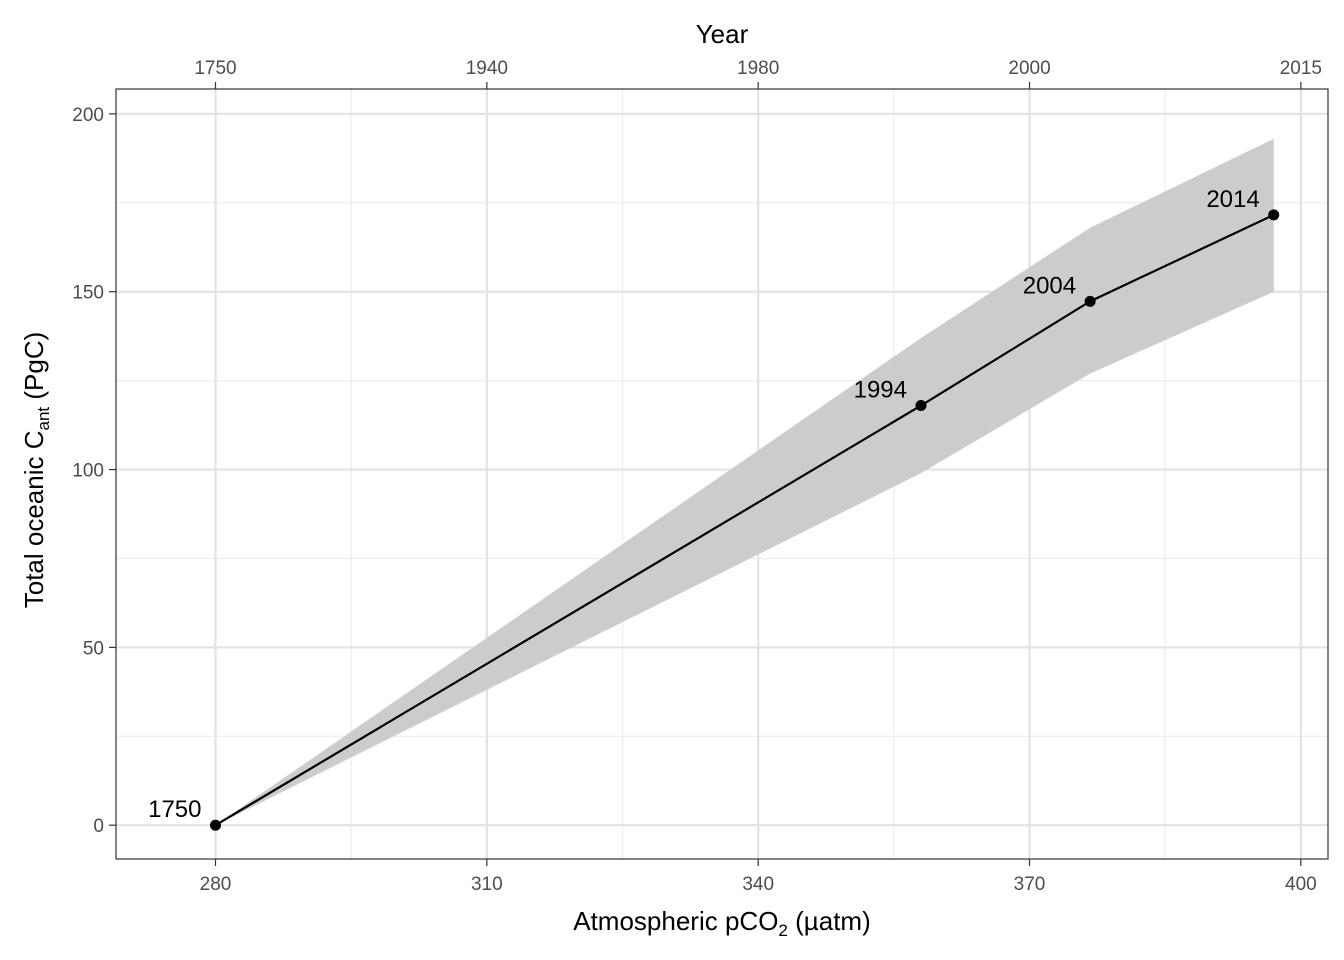  I want to click on y-axis-title-tail: (PgC), so click(34, 369).